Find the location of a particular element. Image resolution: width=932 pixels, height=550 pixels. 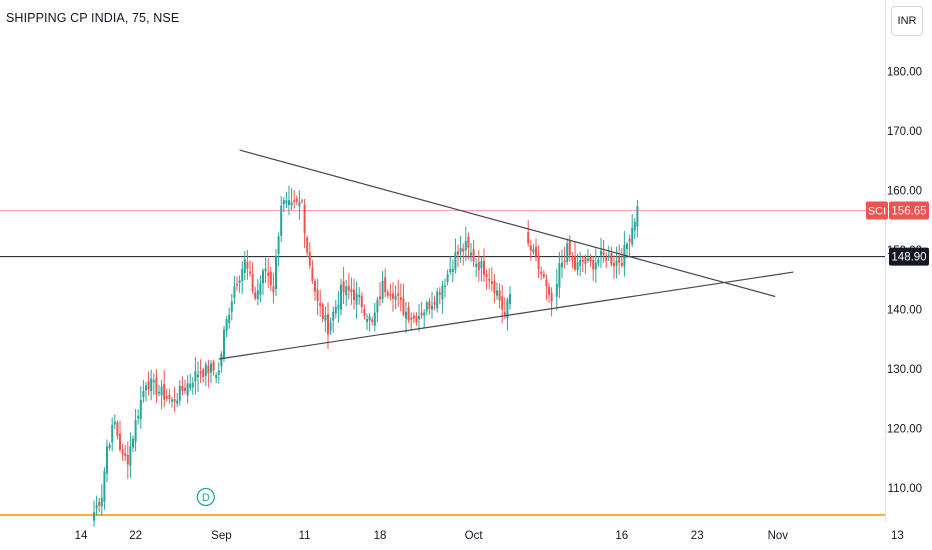

x-tick-label: 23 is located at coordinates (697, 536).